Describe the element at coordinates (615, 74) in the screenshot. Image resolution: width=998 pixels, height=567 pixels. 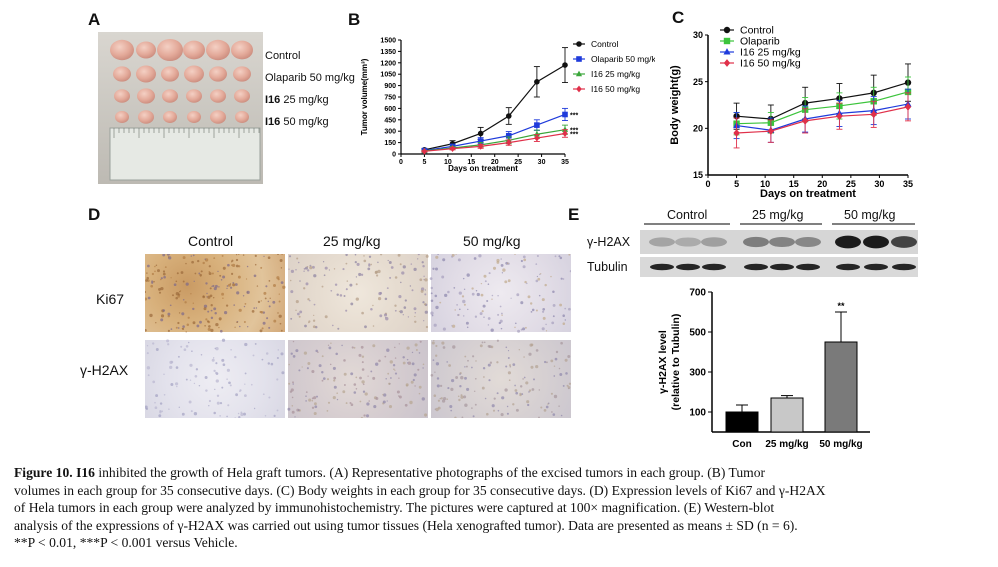
I see `legend-entry: I16 25 mg/kg` at that location.